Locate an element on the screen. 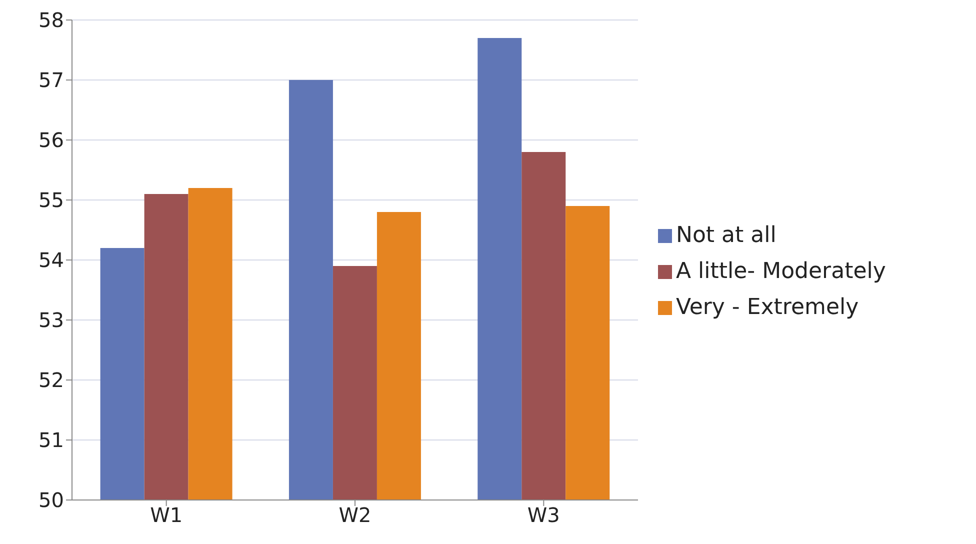 This screenshot has height=544, width=976. y-tick-label: 50 is located at coordinates (51, 500).